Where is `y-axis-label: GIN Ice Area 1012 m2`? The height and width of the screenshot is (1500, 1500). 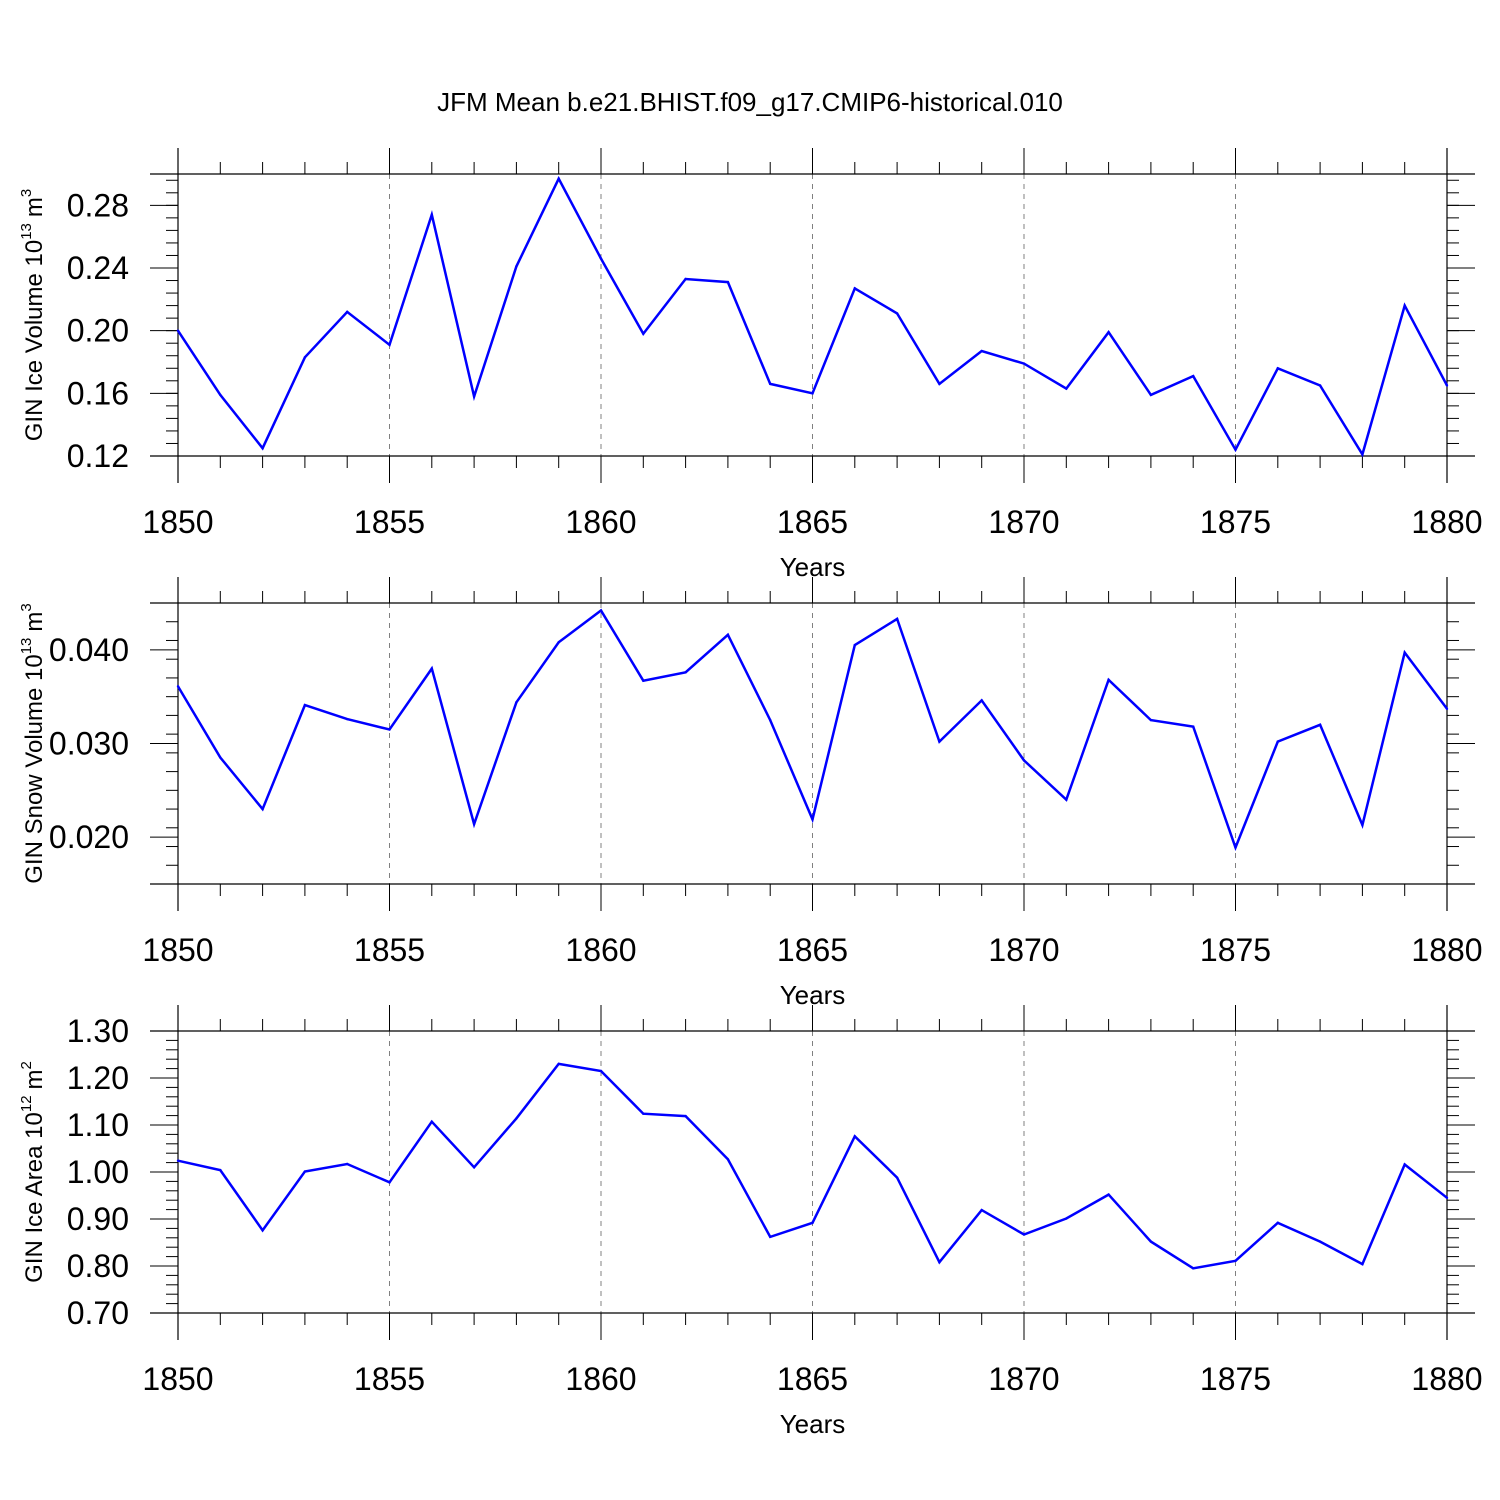
y-axis-label: GIN Ice Area 1012 m2 is located at coordinates (33, 1172).